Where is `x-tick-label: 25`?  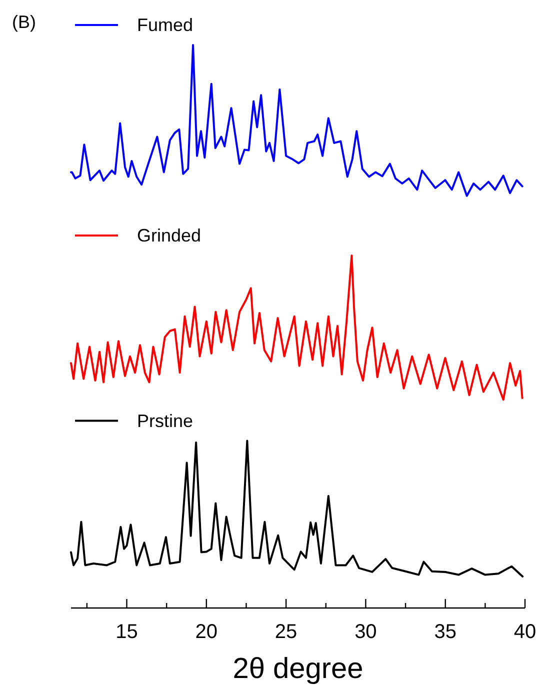
x-tick-label: 25 is located at coordinates (286, 632).